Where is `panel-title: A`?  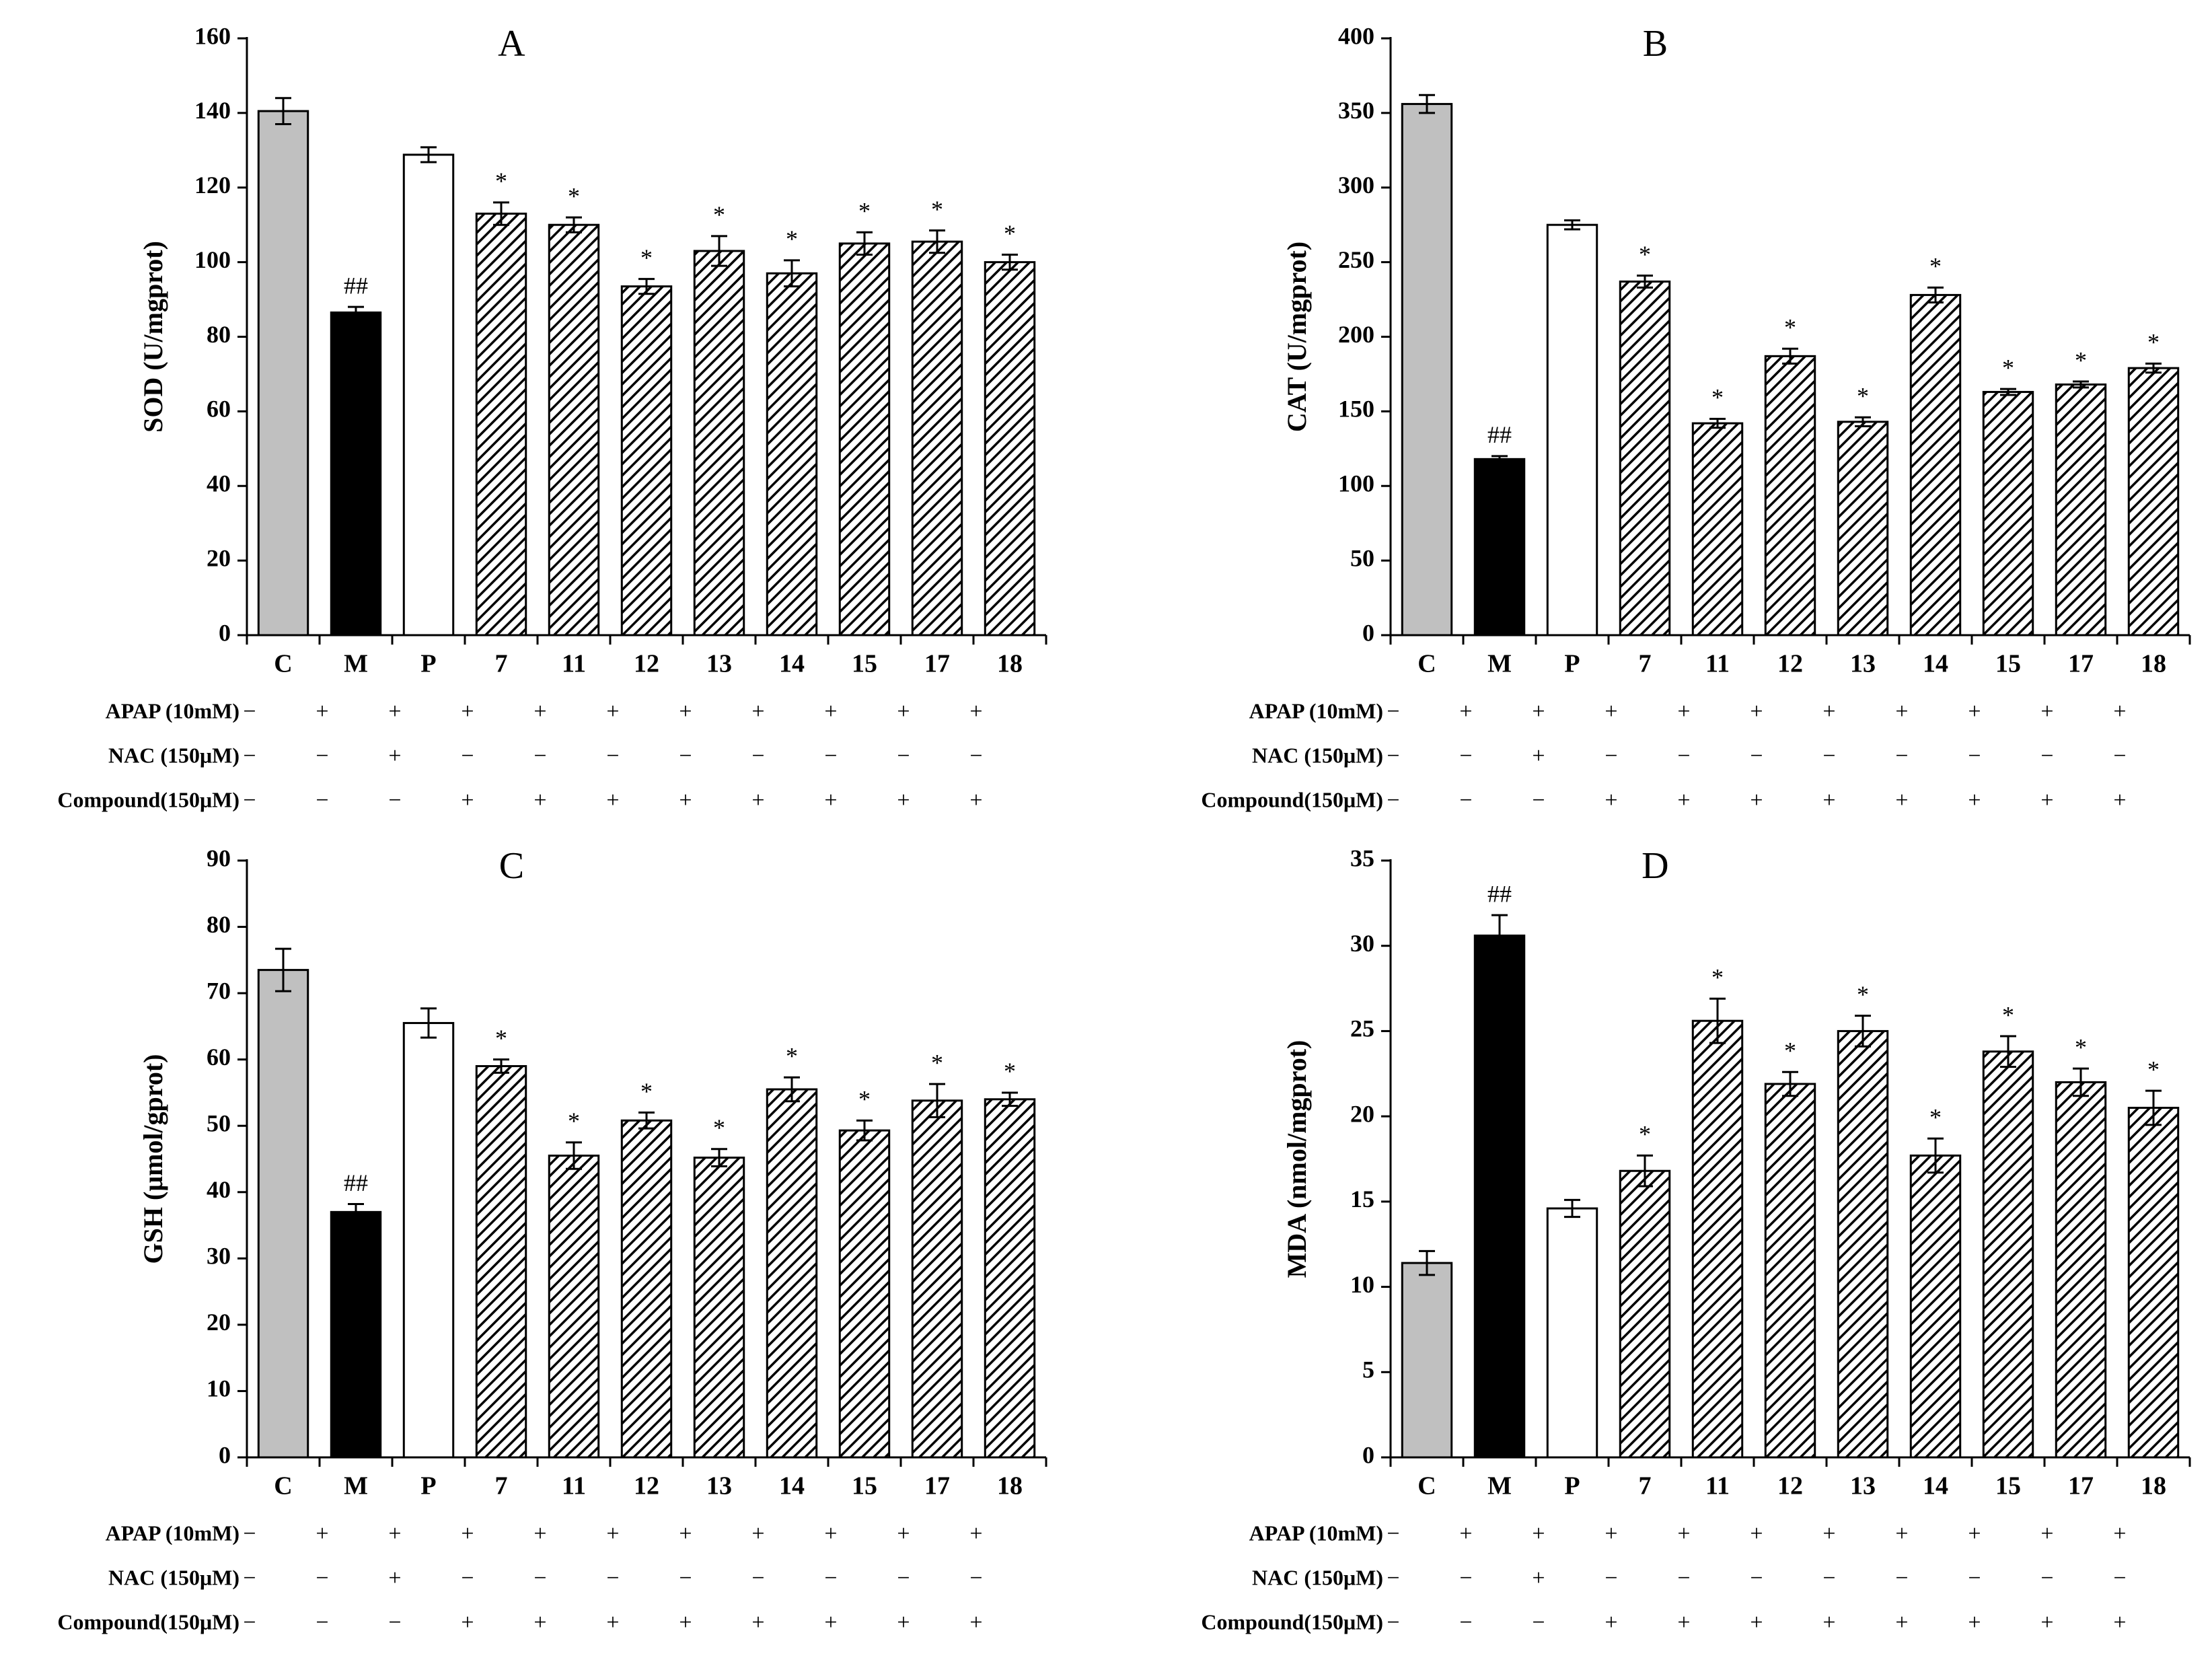
panel-title: A is located at coordinates (511, 44).